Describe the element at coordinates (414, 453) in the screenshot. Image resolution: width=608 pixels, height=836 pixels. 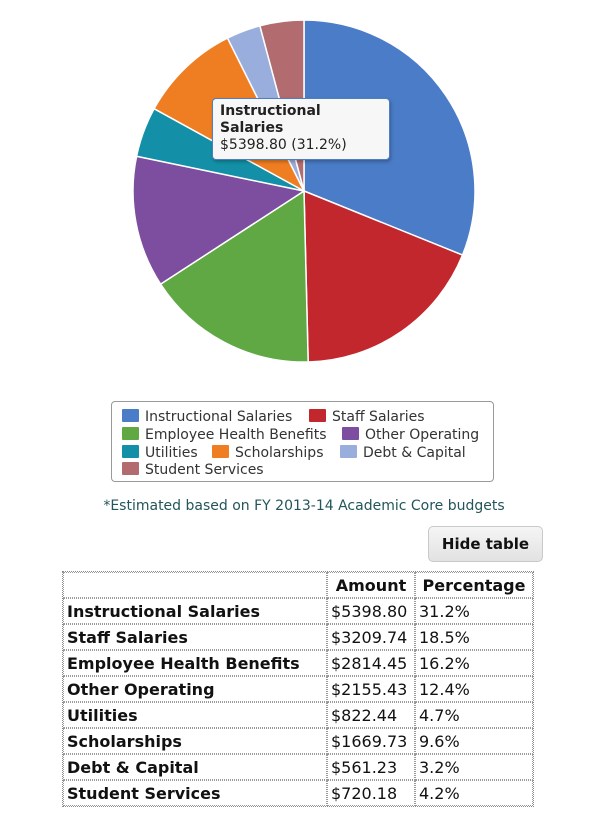
I see `legend-label: Debt & Capital` at that location.